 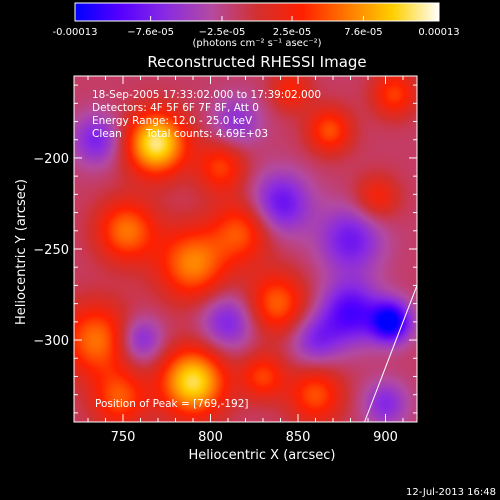 I want to click on colorbar-tick-label: 0.00013, so click(x=438, y=32).